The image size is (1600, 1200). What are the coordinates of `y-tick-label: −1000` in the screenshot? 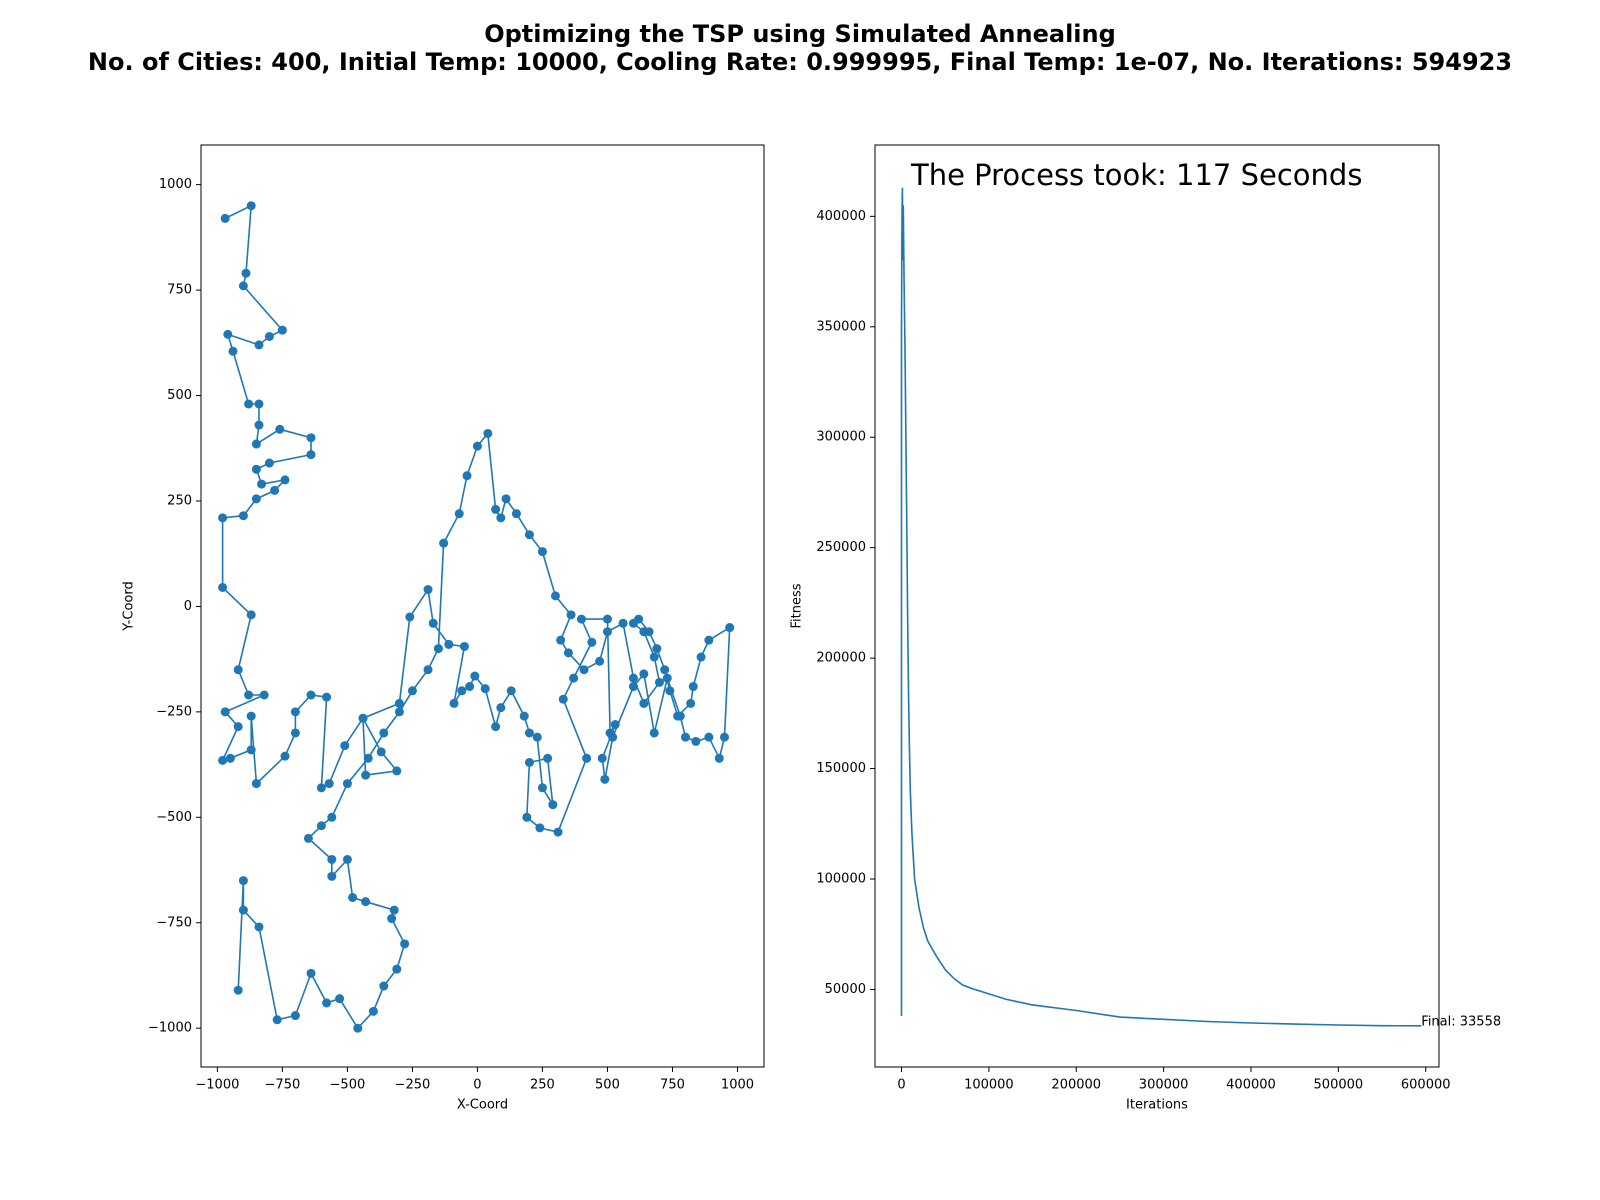 It's located at (170, 1028).